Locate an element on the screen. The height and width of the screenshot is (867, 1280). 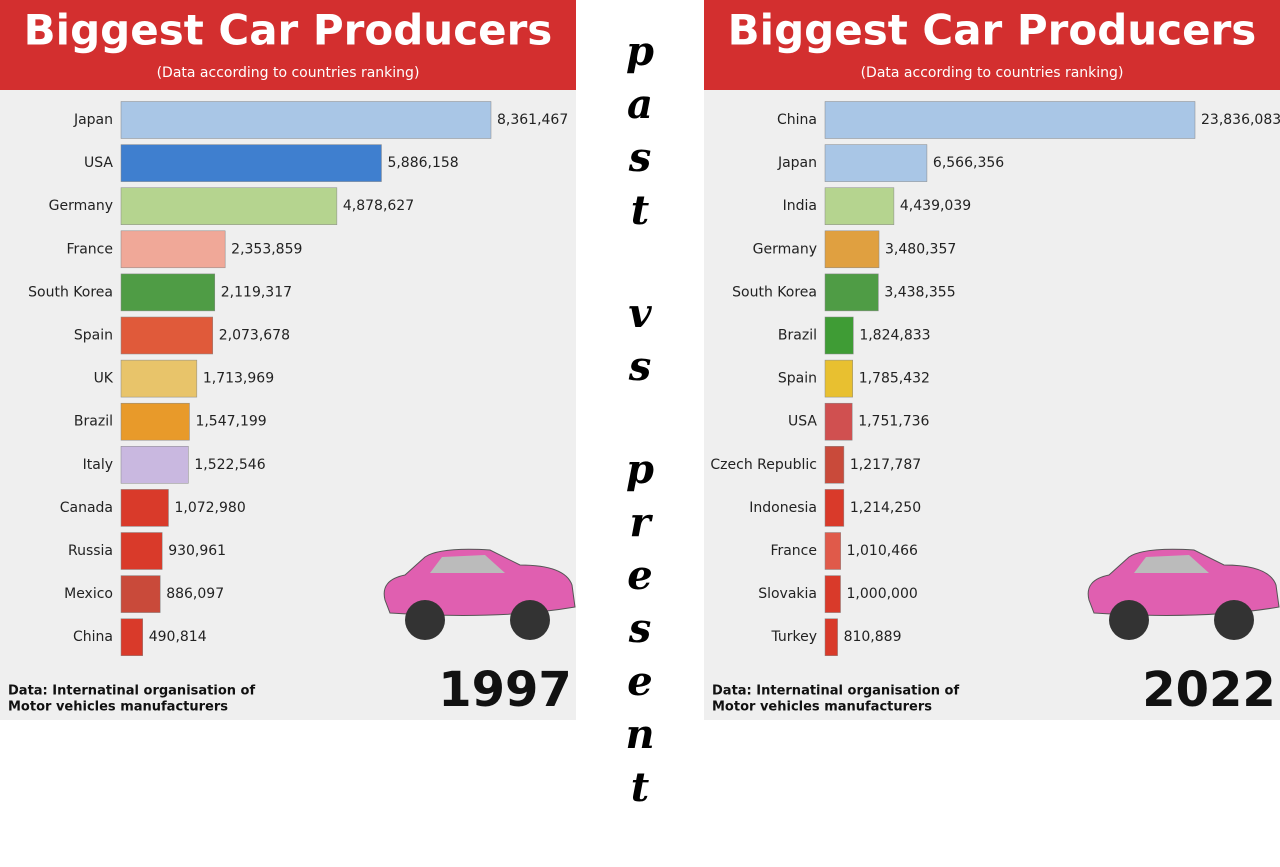
value-label: 5,886,158 is located at coordinates (422, 163).